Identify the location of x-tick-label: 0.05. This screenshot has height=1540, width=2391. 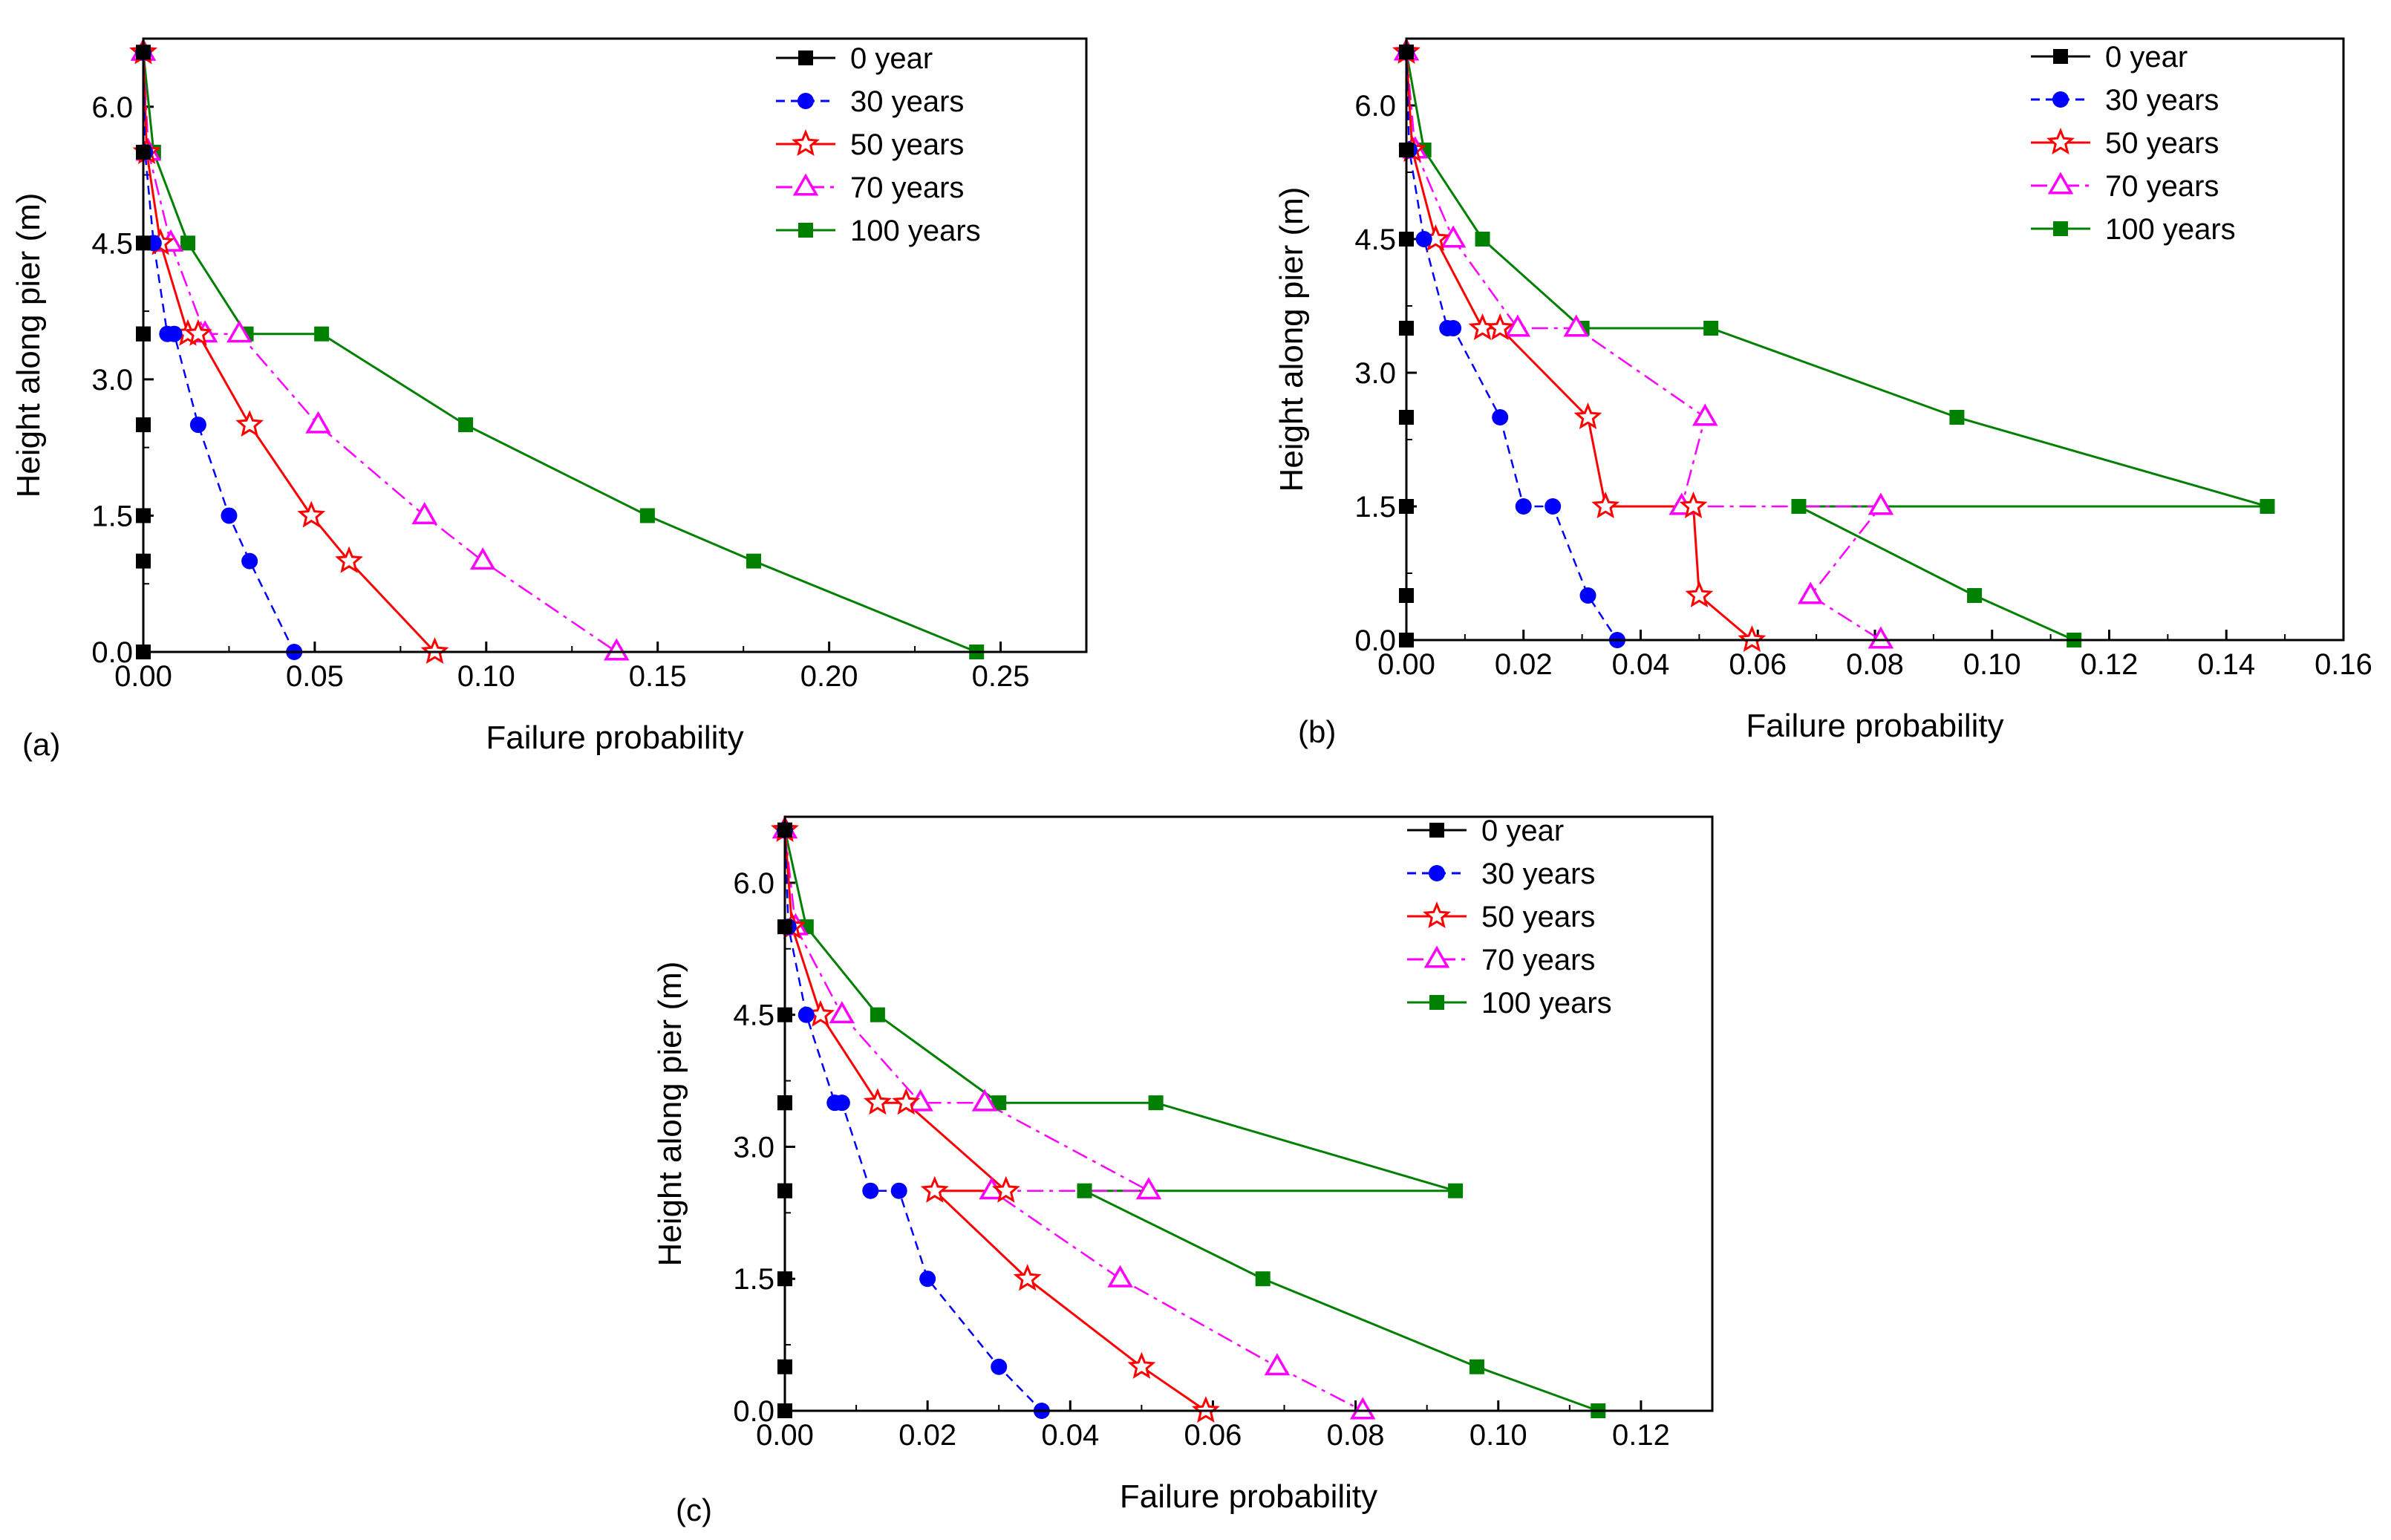
(315, 676).